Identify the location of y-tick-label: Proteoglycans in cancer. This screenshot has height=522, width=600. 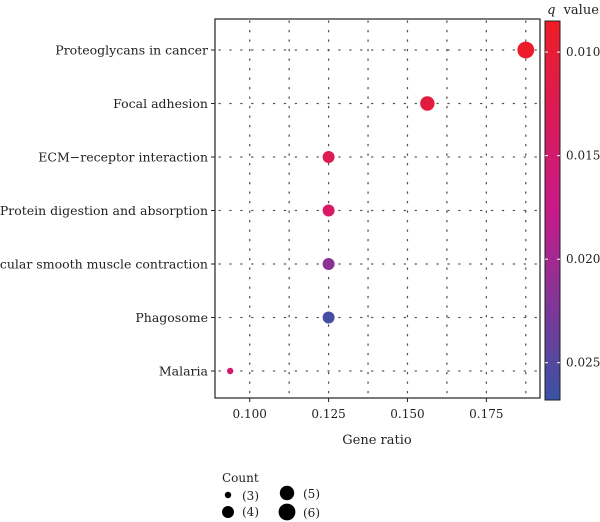
(131, 50).